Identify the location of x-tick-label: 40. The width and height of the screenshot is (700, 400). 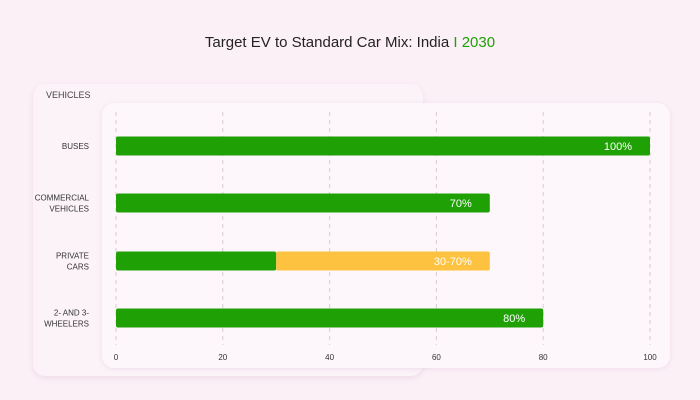
(329, 357).